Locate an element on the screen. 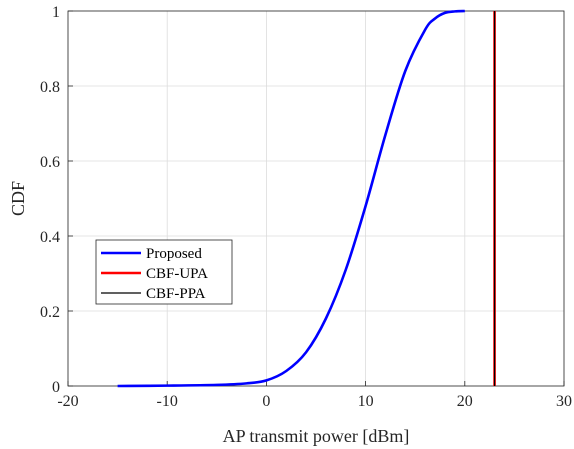  y-tick-label: 1 is located at coordinates (56, 12).